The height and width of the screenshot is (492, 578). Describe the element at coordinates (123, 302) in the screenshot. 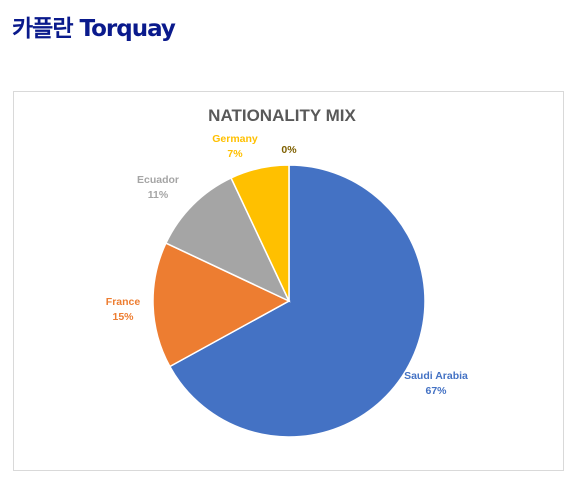

I see `slice-label-name-france: France` at that location.